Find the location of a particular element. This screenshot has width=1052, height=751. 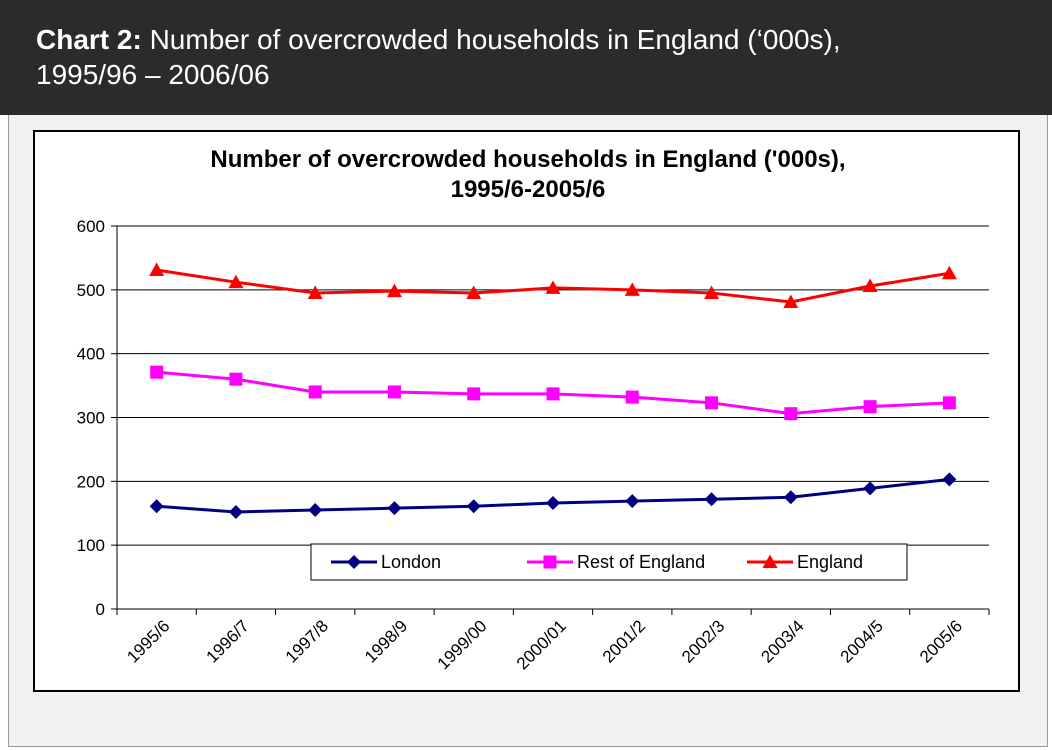

y-tick-label-400: 400 is located at coordinates (91, 354).